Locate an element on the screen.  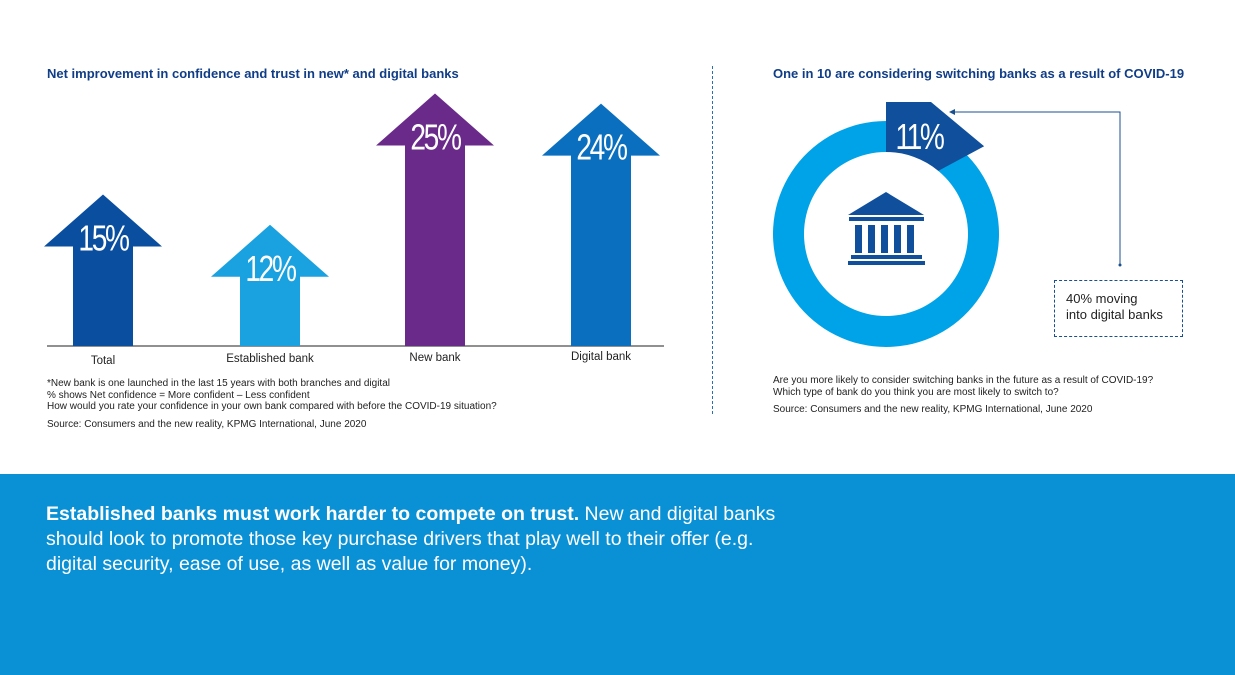
section-divider is located at coordinates (712, 240).